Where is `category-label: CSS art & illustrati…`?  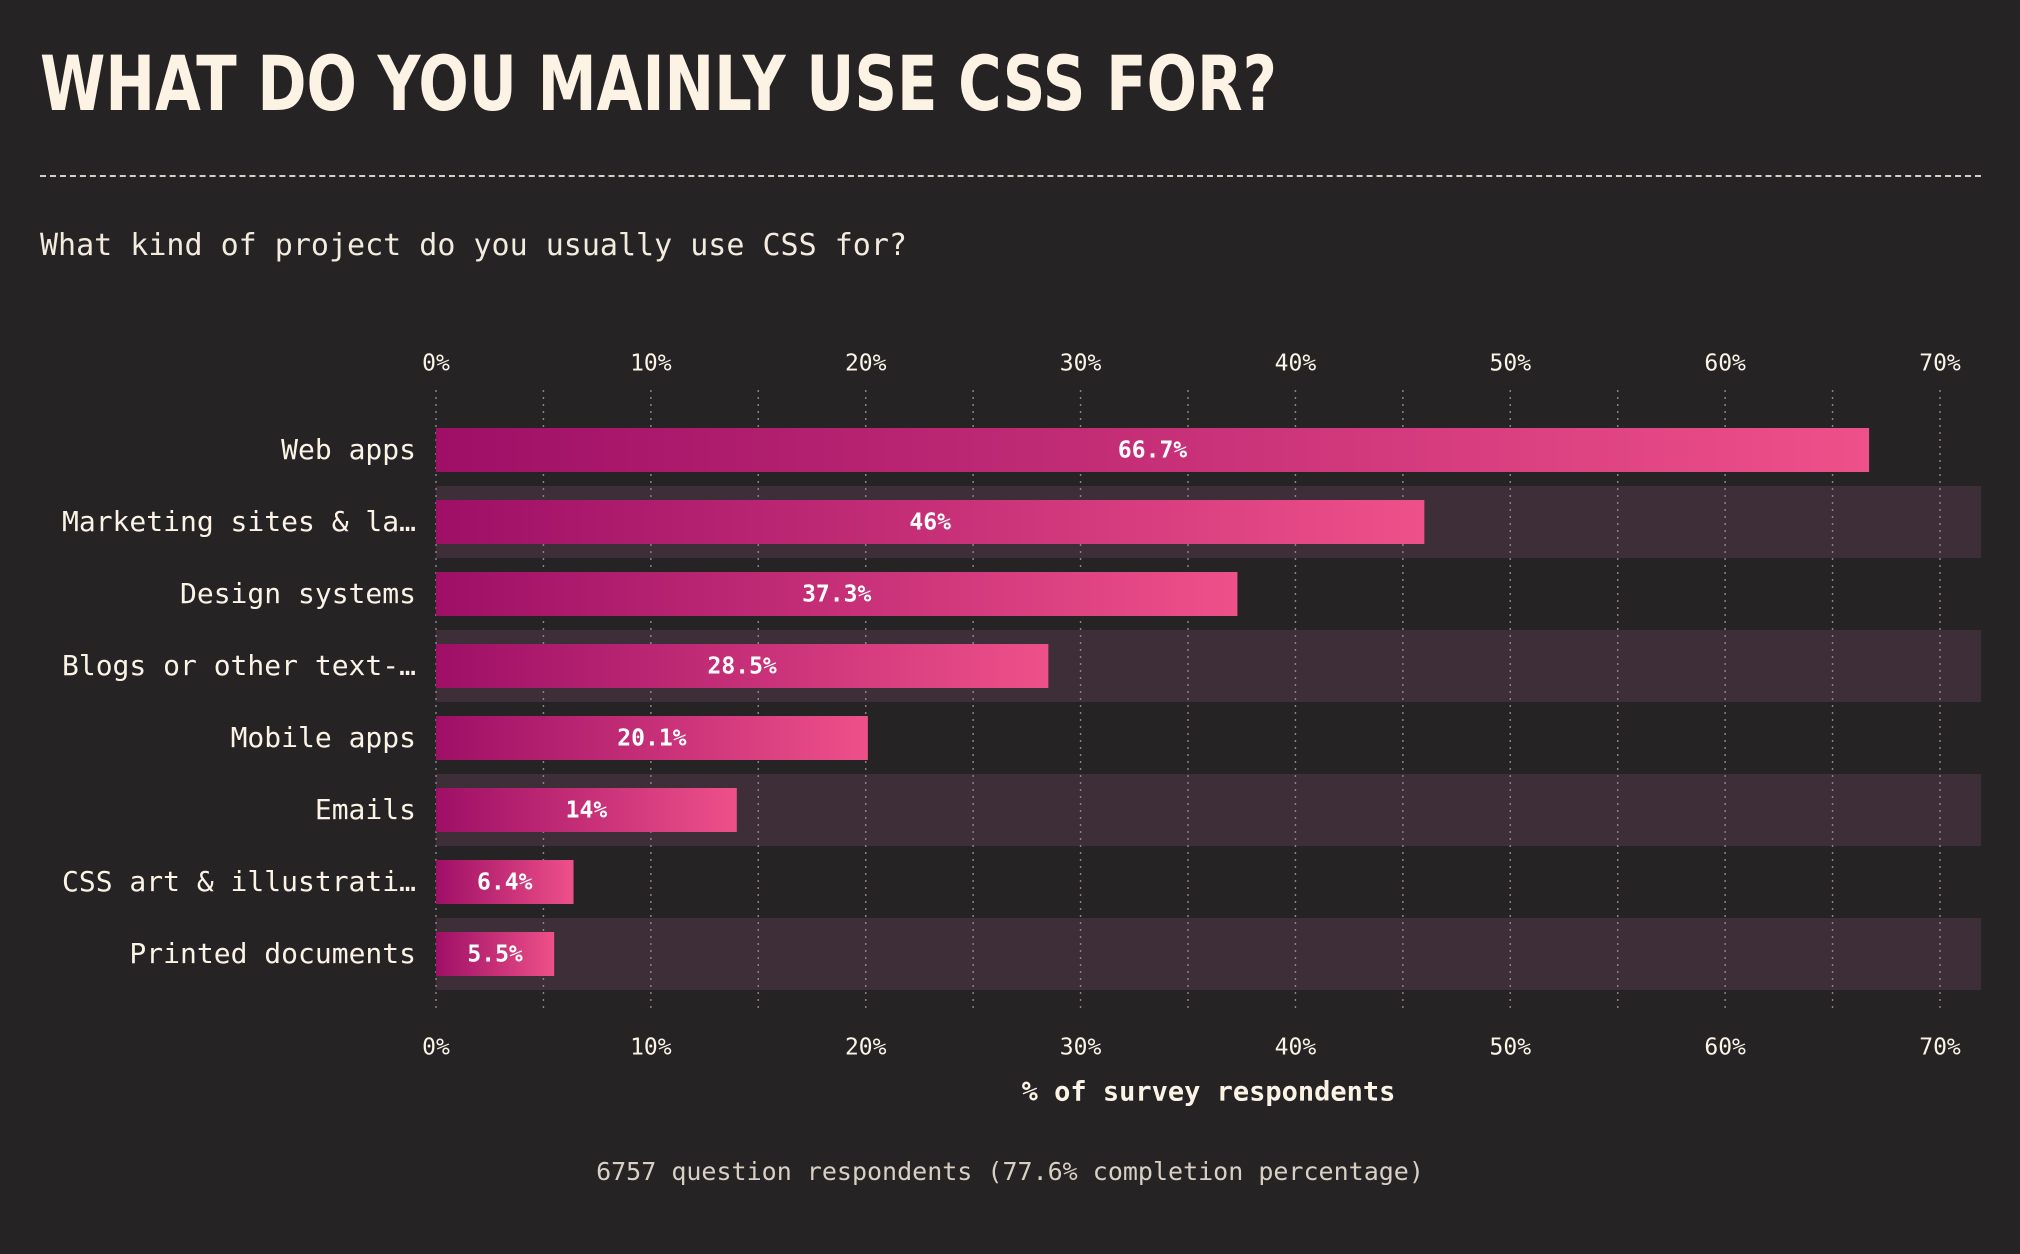 category-label: CSS art & illustrati… is located at coordinates (239, 881).